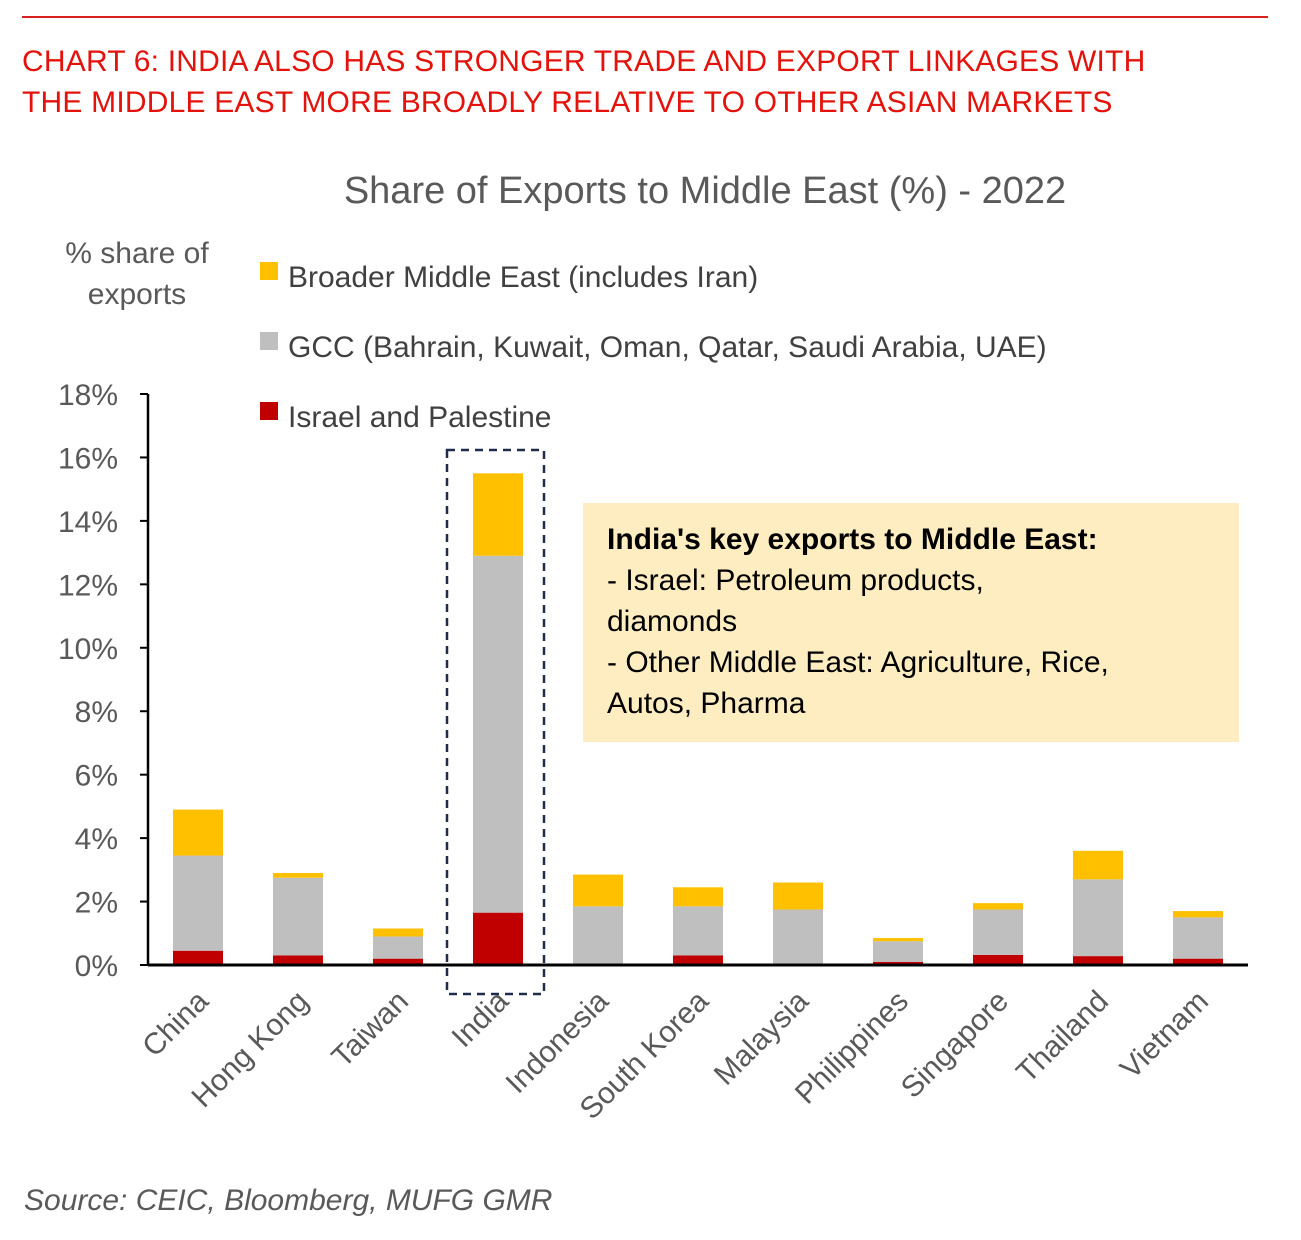 The image size is (1301, 1240). I want to click on bar-south-korea-gcc, so click(698, 931).